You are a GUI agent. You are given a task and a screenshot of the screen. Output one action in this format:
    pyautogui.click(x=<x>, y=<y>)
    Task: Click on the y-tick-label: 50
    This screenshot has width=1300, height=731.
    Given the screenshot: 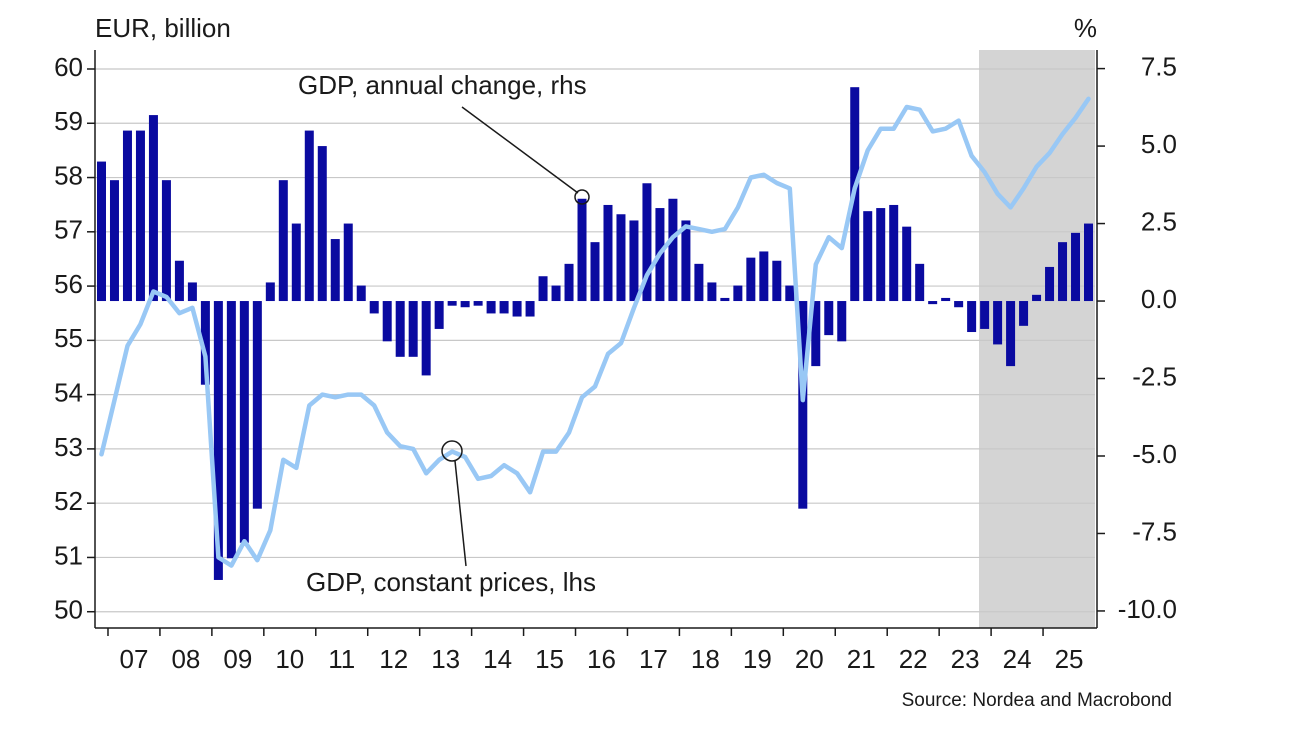 What is the action you would take?
    pyautogui.click(x=68, y=610)
    